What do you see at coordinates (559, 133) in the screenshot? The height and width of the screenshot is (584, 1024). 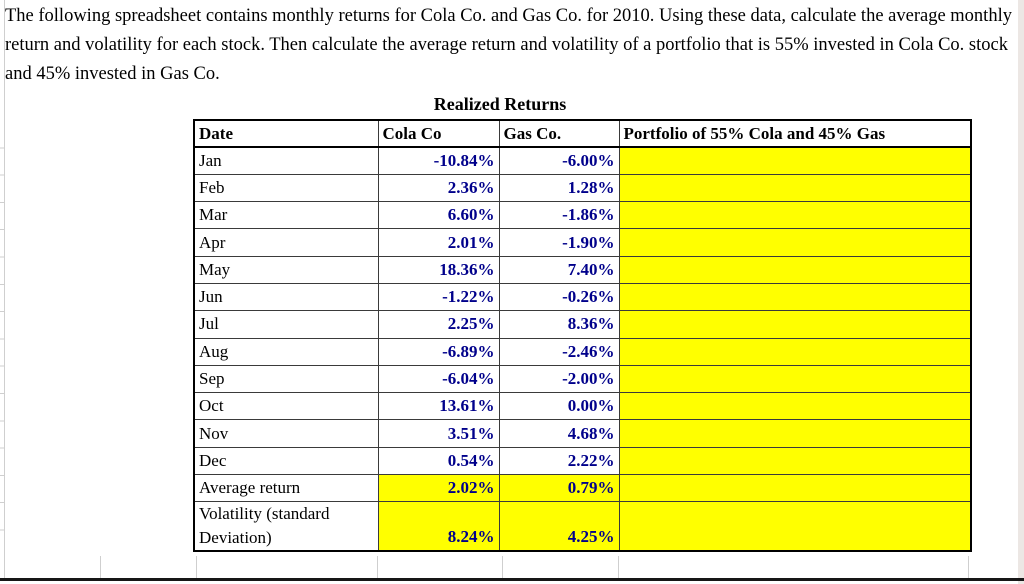 I see `column-header-gas: Gas Co.` at bounding box center [559, 133].